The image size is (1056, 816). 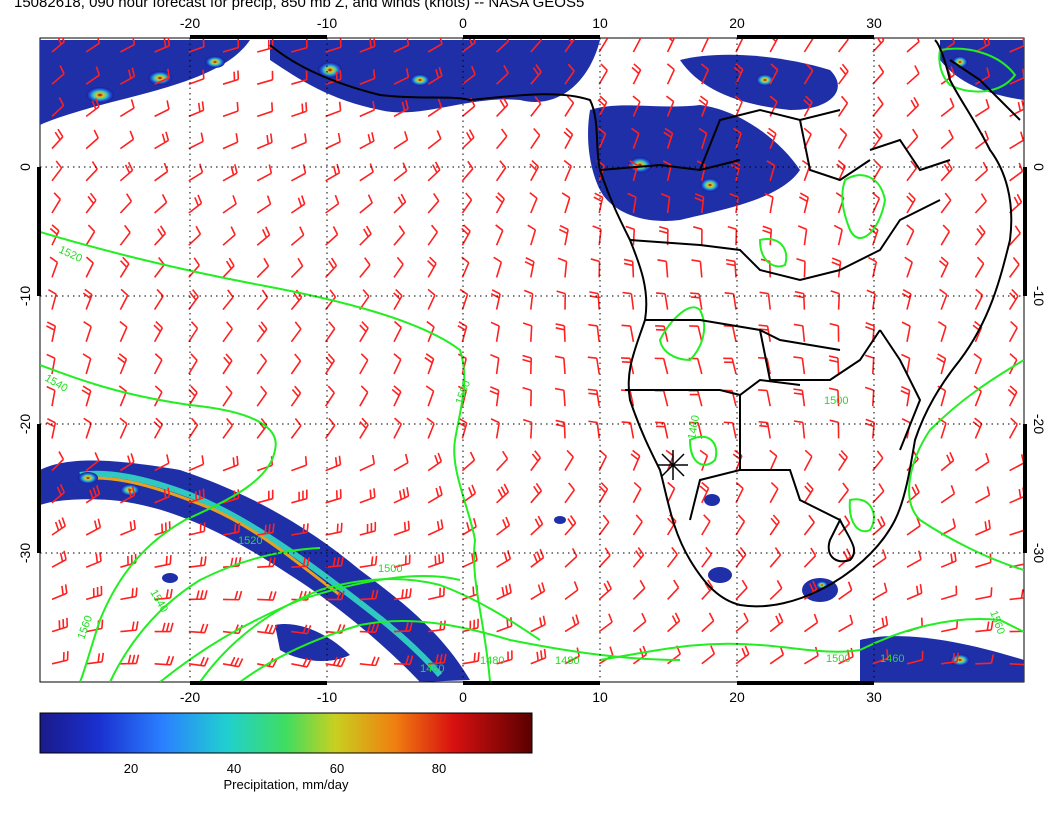 I want to click on contour-label: 1460, so click(x=432, y=669).